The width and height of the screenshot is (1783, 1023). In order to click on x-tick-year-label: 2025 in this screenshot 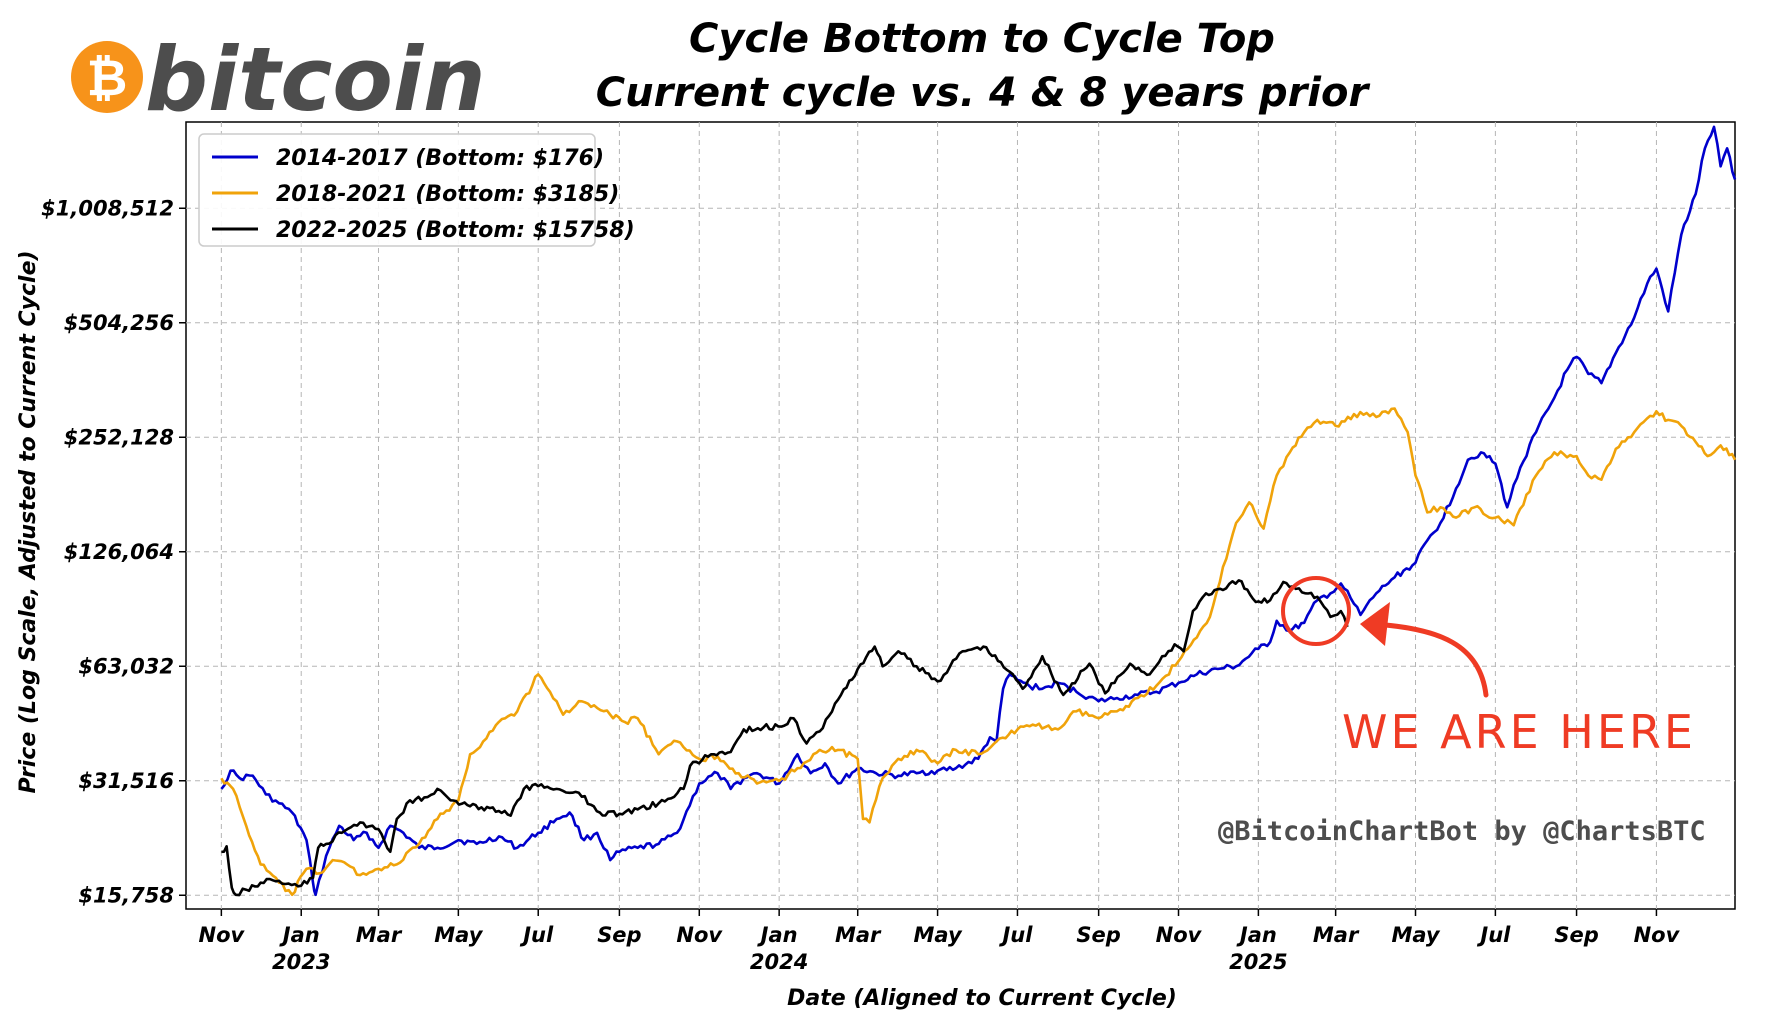, I will do `click(1258, 962)`.